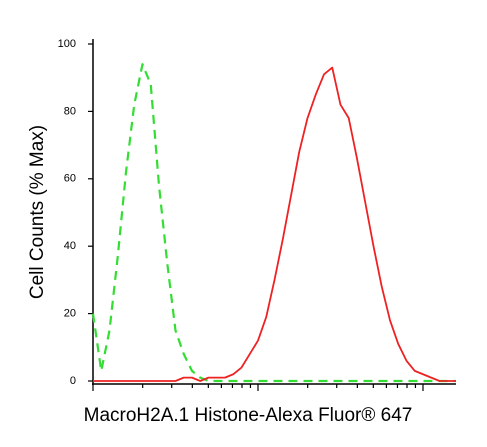  Describe the element at coordinates (70, 179) in the screenshot. I see `y-tick-label: 60` at that location.